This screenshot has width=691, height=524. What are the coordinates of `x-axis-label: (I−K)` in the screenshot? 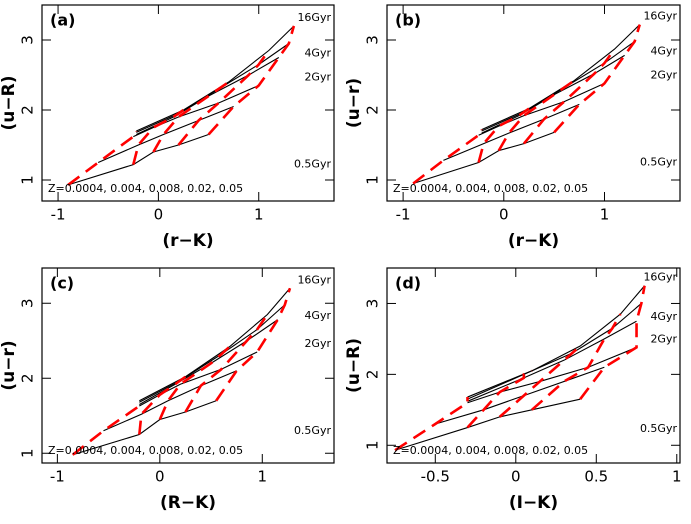 It's located at (533, 503).